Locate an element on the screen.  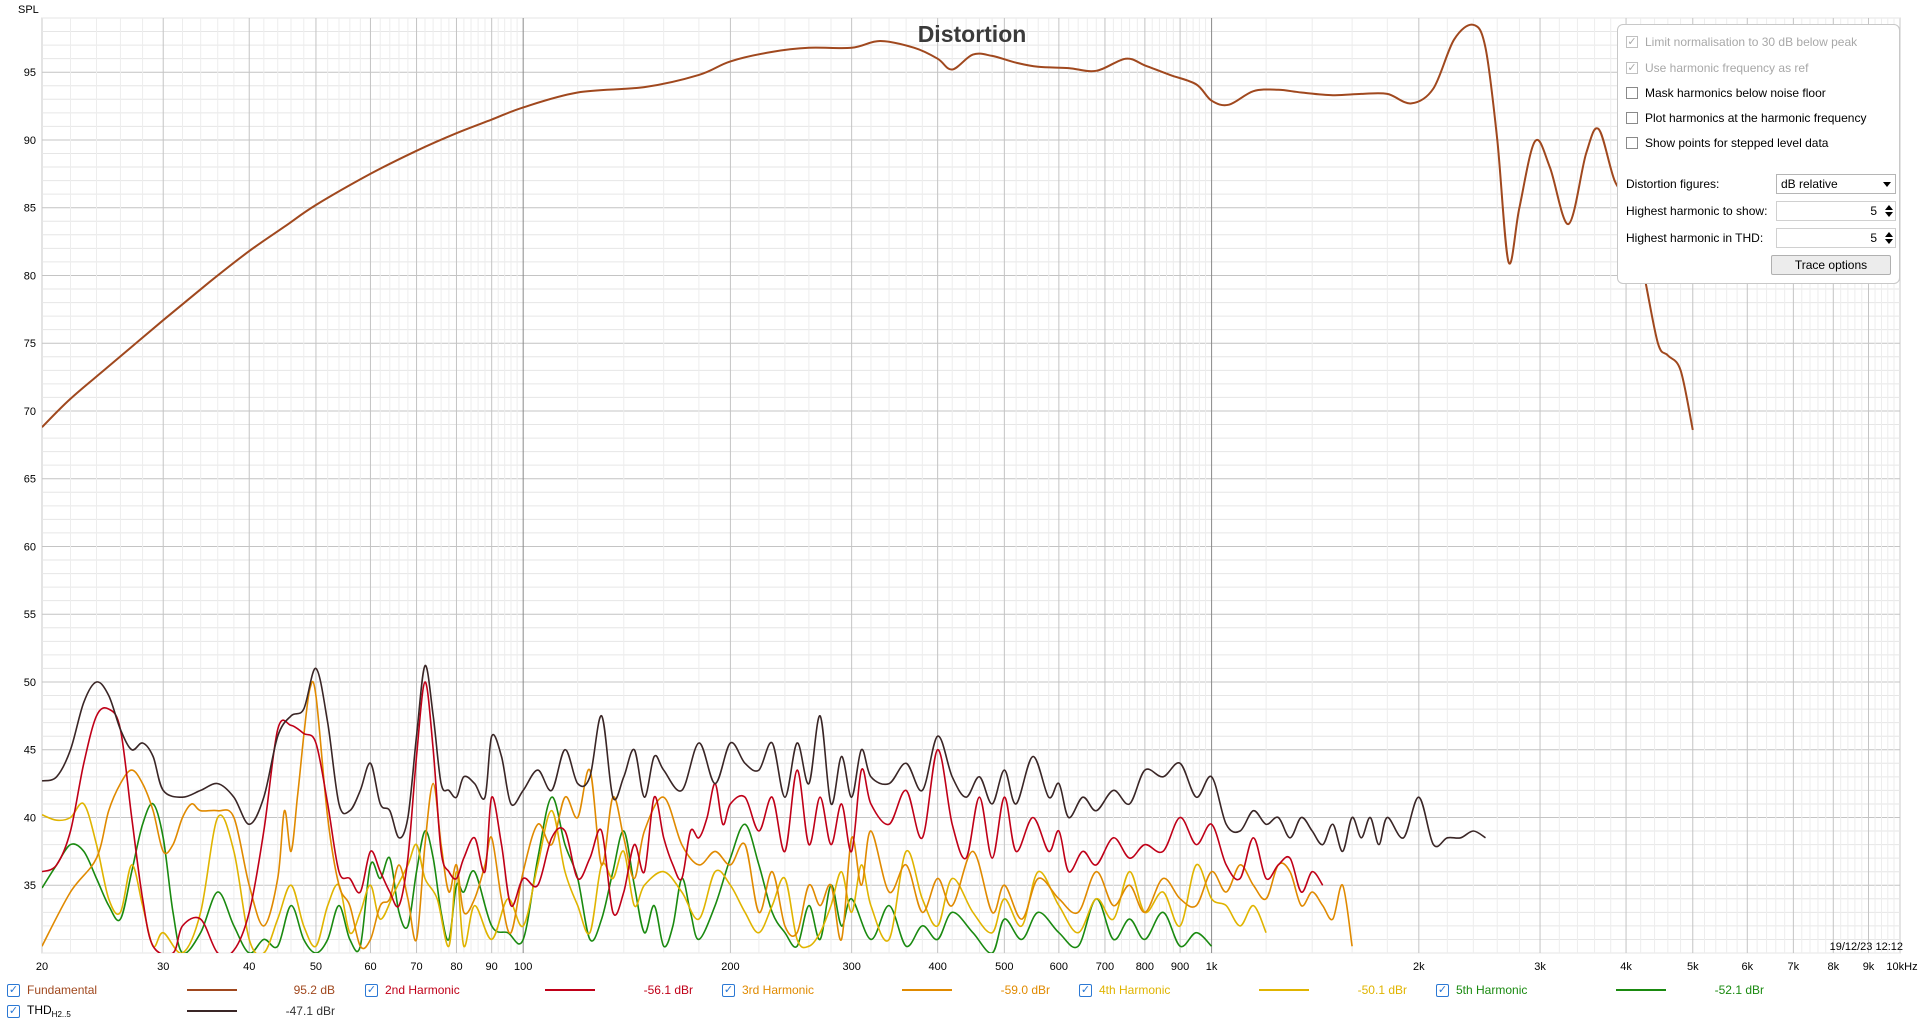
y-tick-label: 95 is located at coordinates (30, 73).